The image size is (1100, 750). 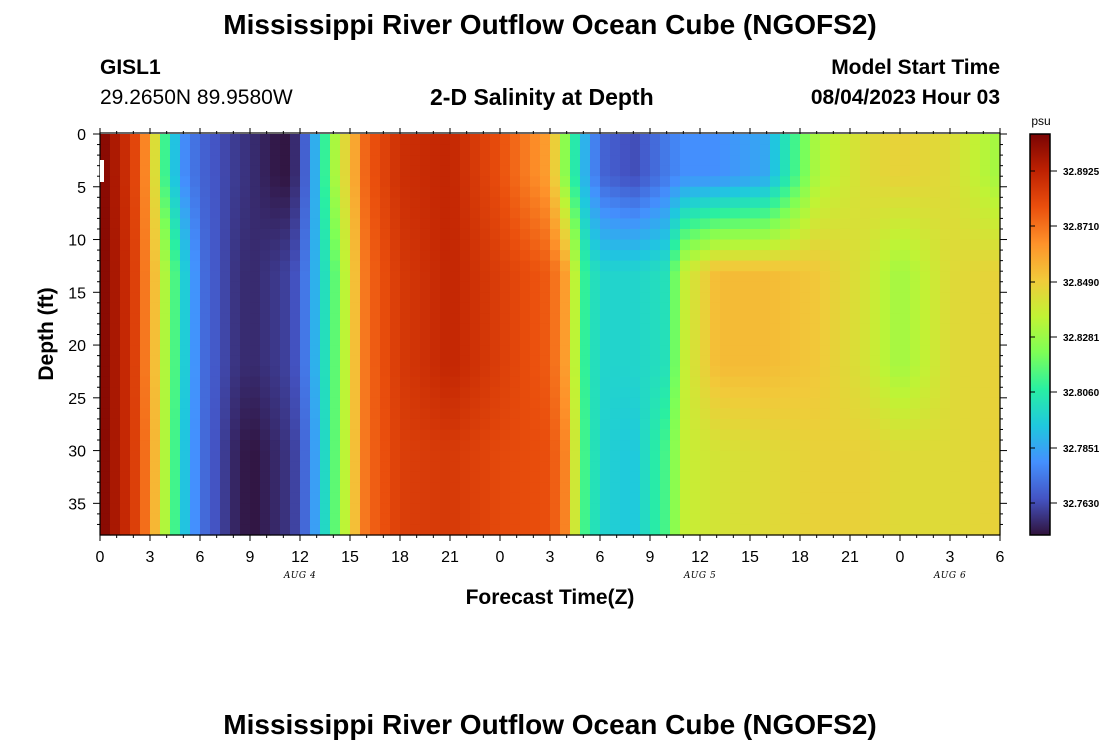 What do you see at coordinates (200, 557) in the screenshot?
I see `x-tick-label: 6` at bounding box center [200, 557].